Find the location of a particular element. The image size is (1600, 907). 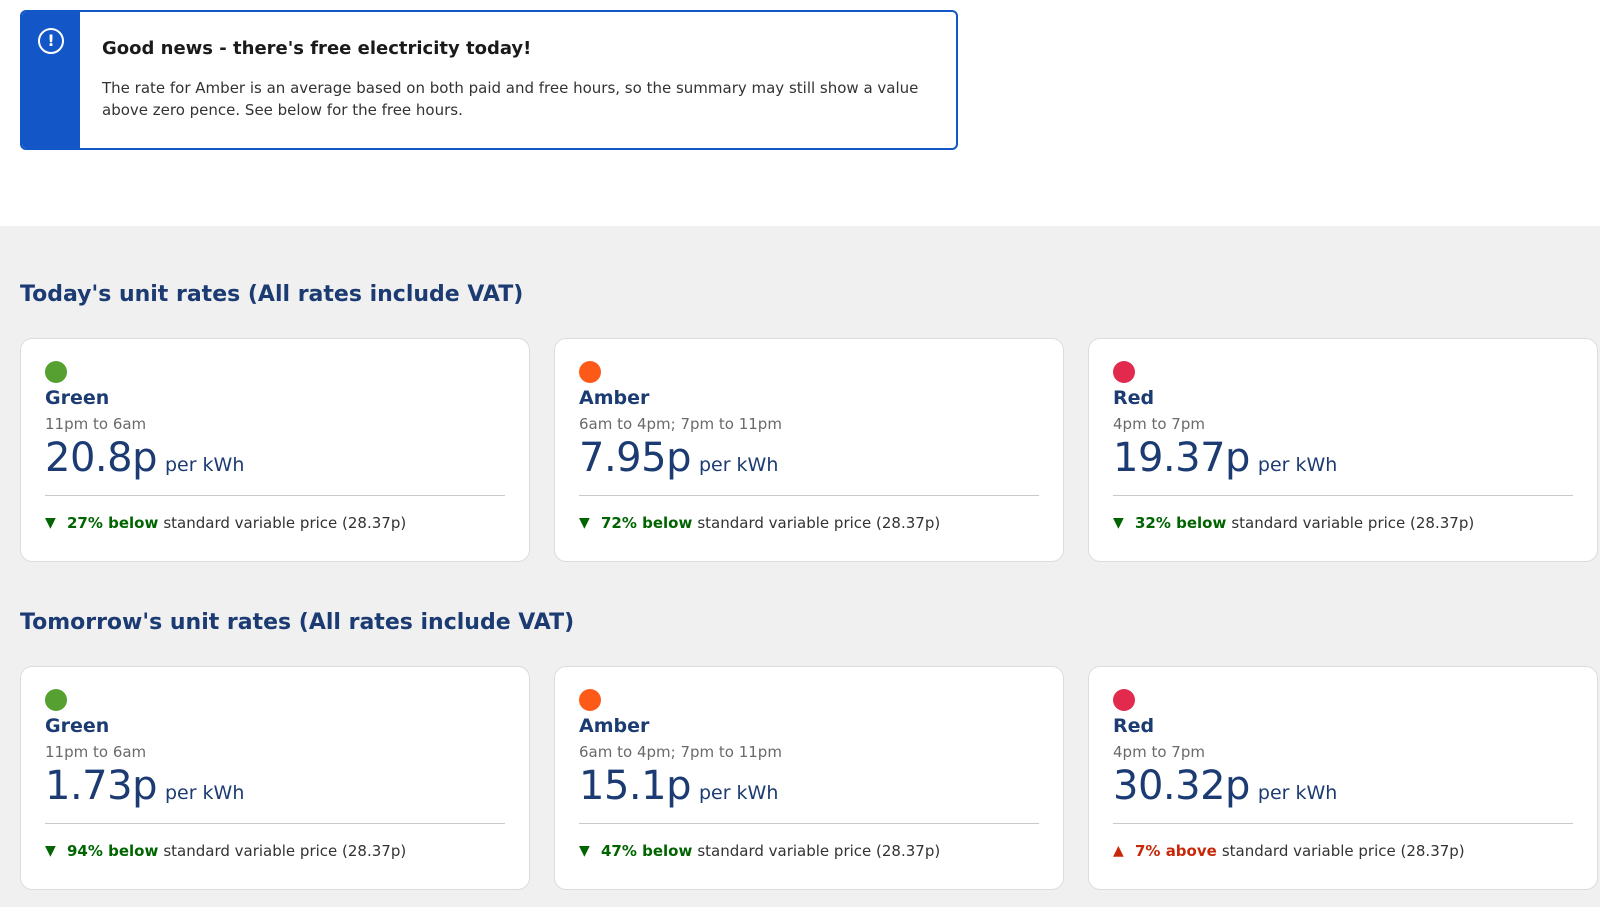

price-row: 15.1p per kWh is located at coordinates (809, 793).